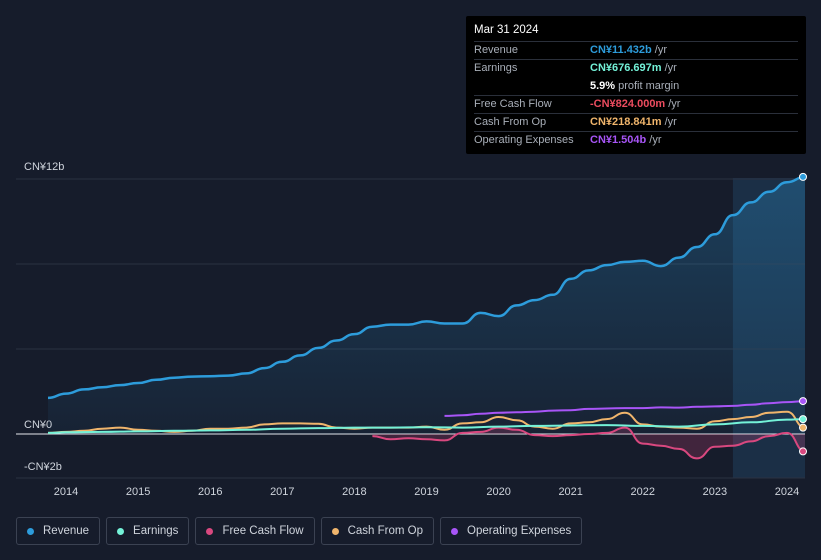  I want to click on legend-label: Earnings, so click(156, 531).